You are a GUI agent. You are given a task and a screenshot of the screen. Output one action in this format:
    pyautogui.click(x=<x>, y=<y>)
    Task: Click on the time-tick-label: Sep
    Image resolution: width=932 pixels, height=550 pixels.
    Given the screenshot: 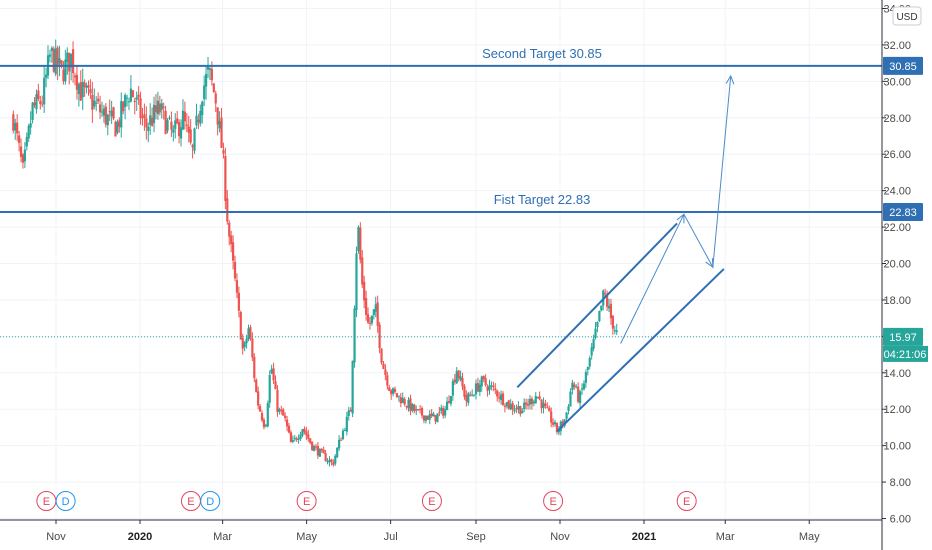 What is the action you would take?
    pyautogui.click(x=476, y=537)
    